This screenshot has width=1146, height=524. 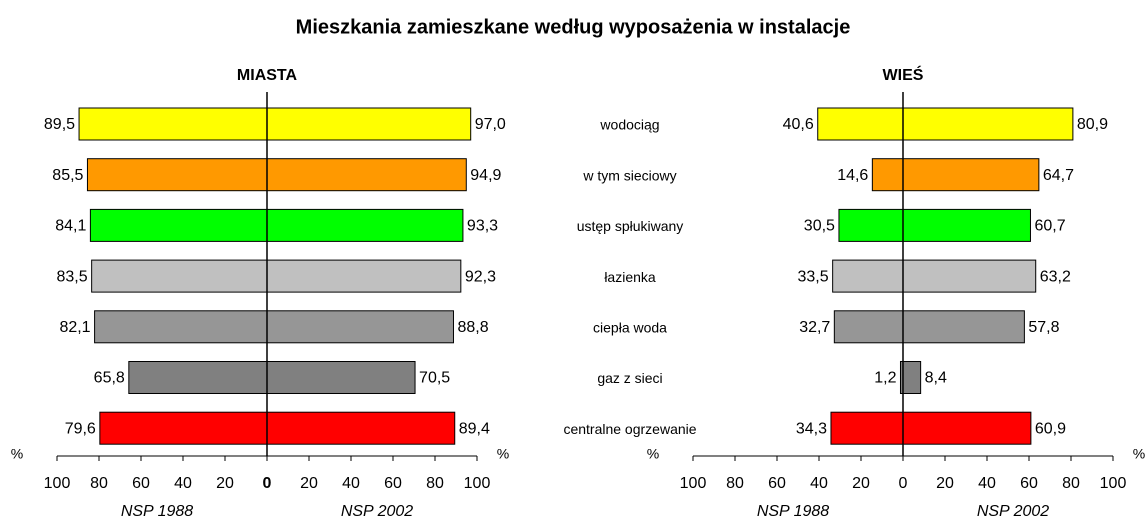 I want to click on category-label: ustęp spłukiwany, so click(x=630, y=226).